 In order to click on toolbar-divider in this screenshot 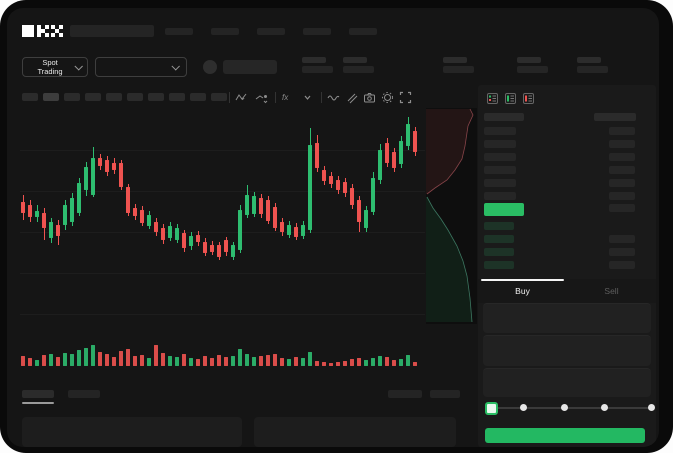, I will do `click(229, 97)`.